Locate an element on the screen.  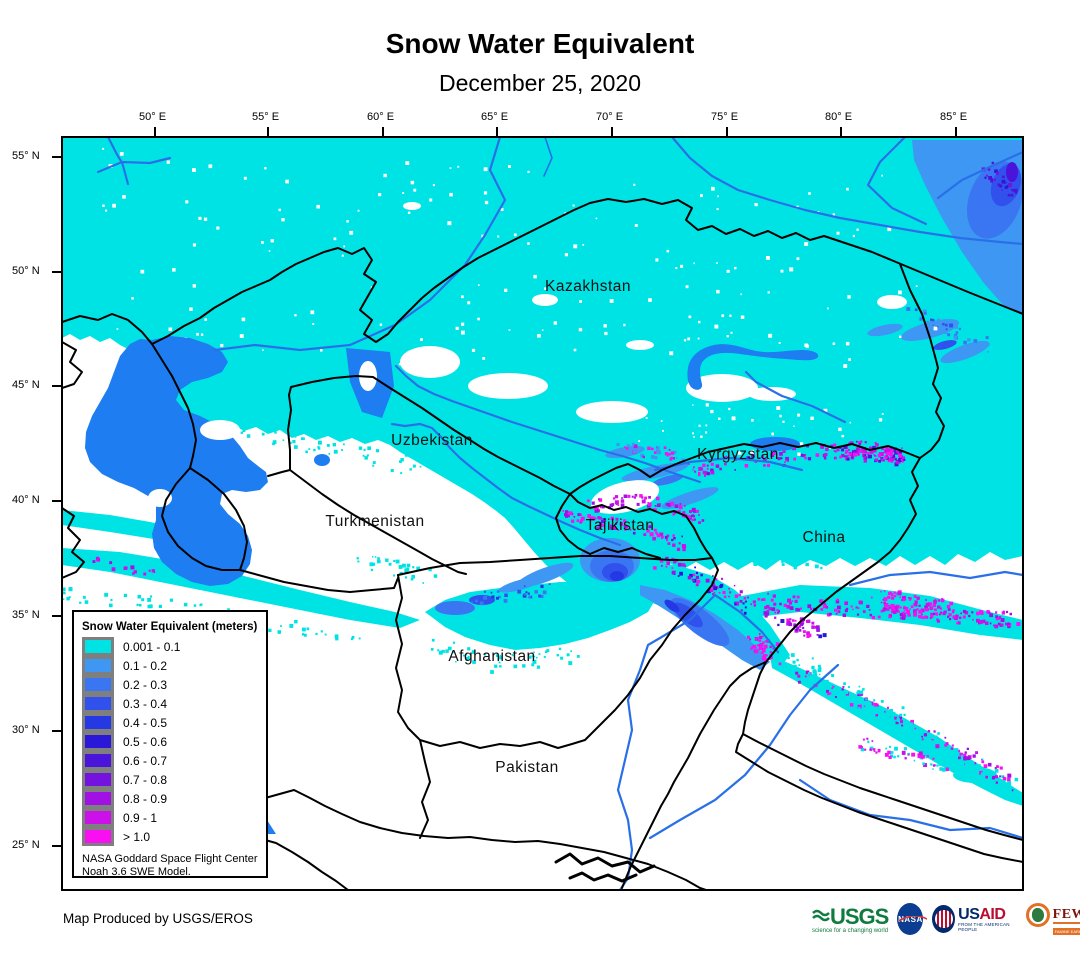
fewsnet-tagline: FAMINE EARLY WARNING SYSTEMS NETWORK is located at coordinates (1066, 931).